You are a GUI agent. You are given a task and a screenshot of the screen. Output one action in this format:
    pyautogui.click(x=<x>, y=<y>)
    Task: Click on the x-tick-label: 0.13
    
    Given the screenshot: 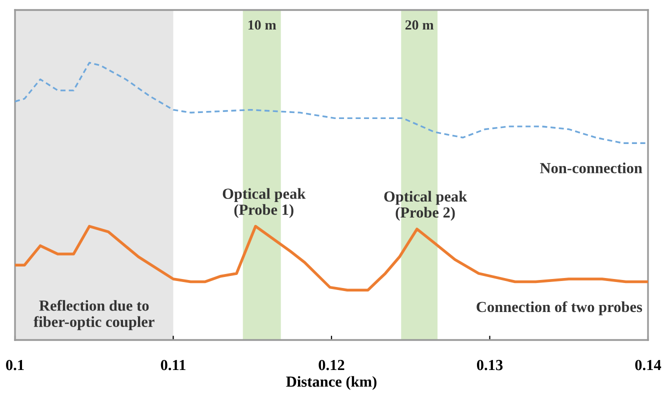 What is the action you would take?
    pyautogui.click(x=489, y=365)
    